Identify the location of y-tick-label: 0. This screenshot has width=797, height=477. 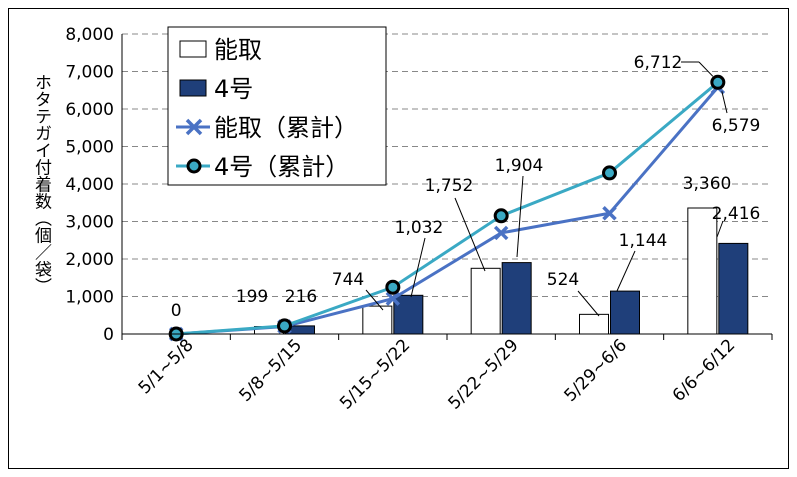
(108, 335).